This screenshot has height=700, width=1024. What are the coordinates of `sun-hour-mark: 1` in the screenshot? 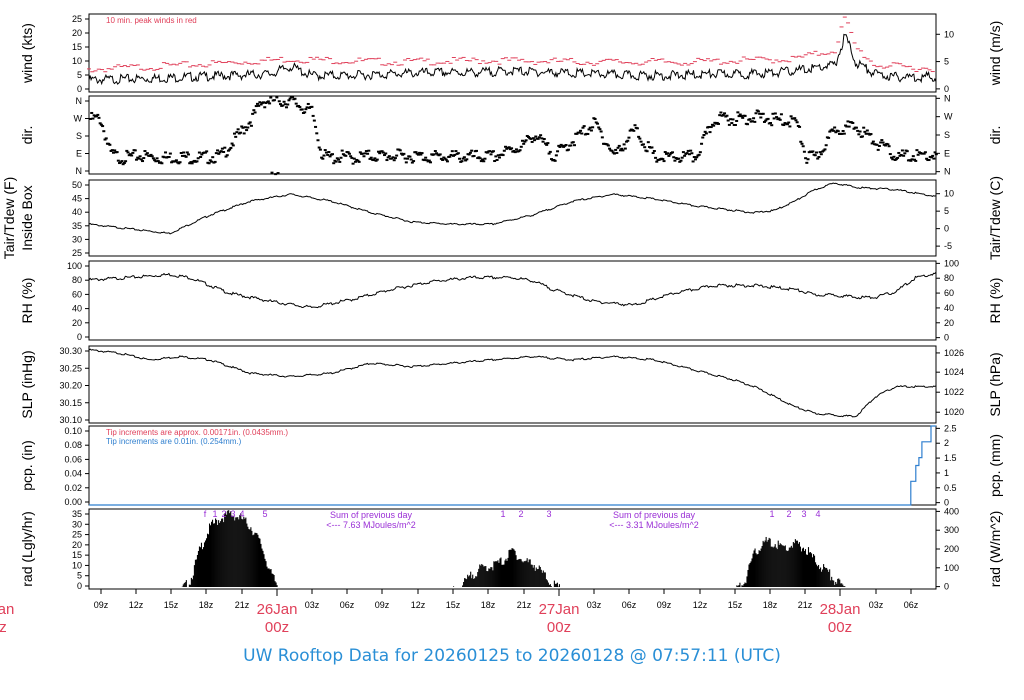 It's located at (771, 514).